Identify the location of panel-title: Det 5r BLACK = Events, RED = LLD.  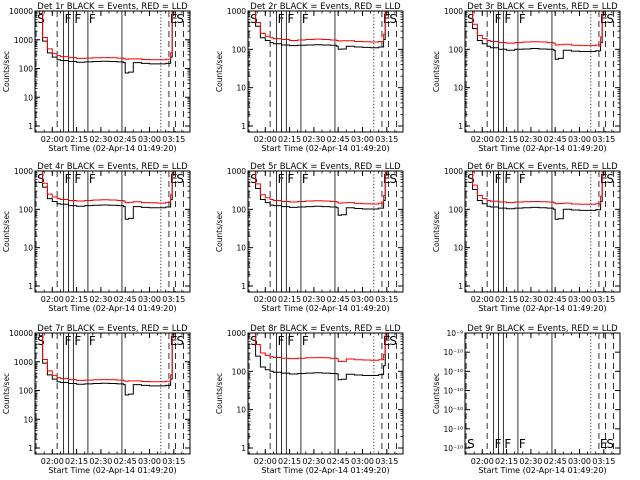
(325, 167).